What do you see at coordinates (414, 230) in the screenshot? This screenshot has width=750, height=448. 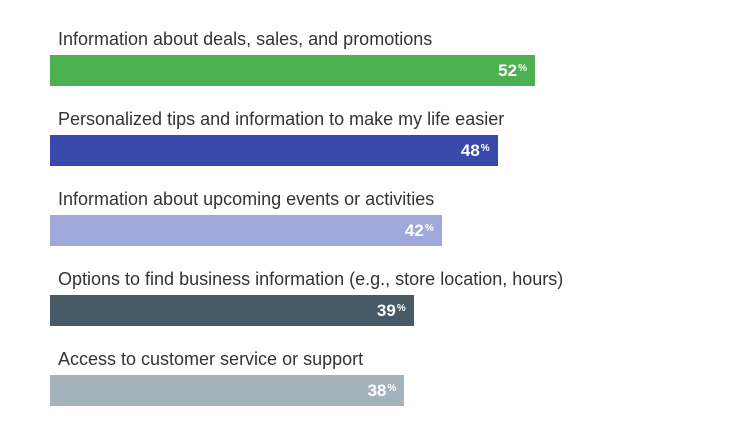 I see `bar-value-number: 42` at bounding box center [414, 230].